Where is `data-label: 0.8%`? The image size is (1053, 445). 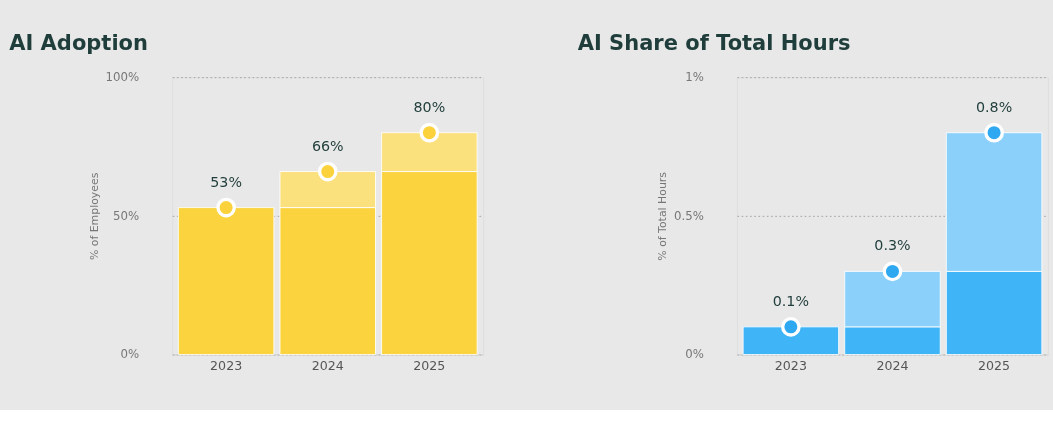 data-label: 0.8% is located at coordinates (994, 106).